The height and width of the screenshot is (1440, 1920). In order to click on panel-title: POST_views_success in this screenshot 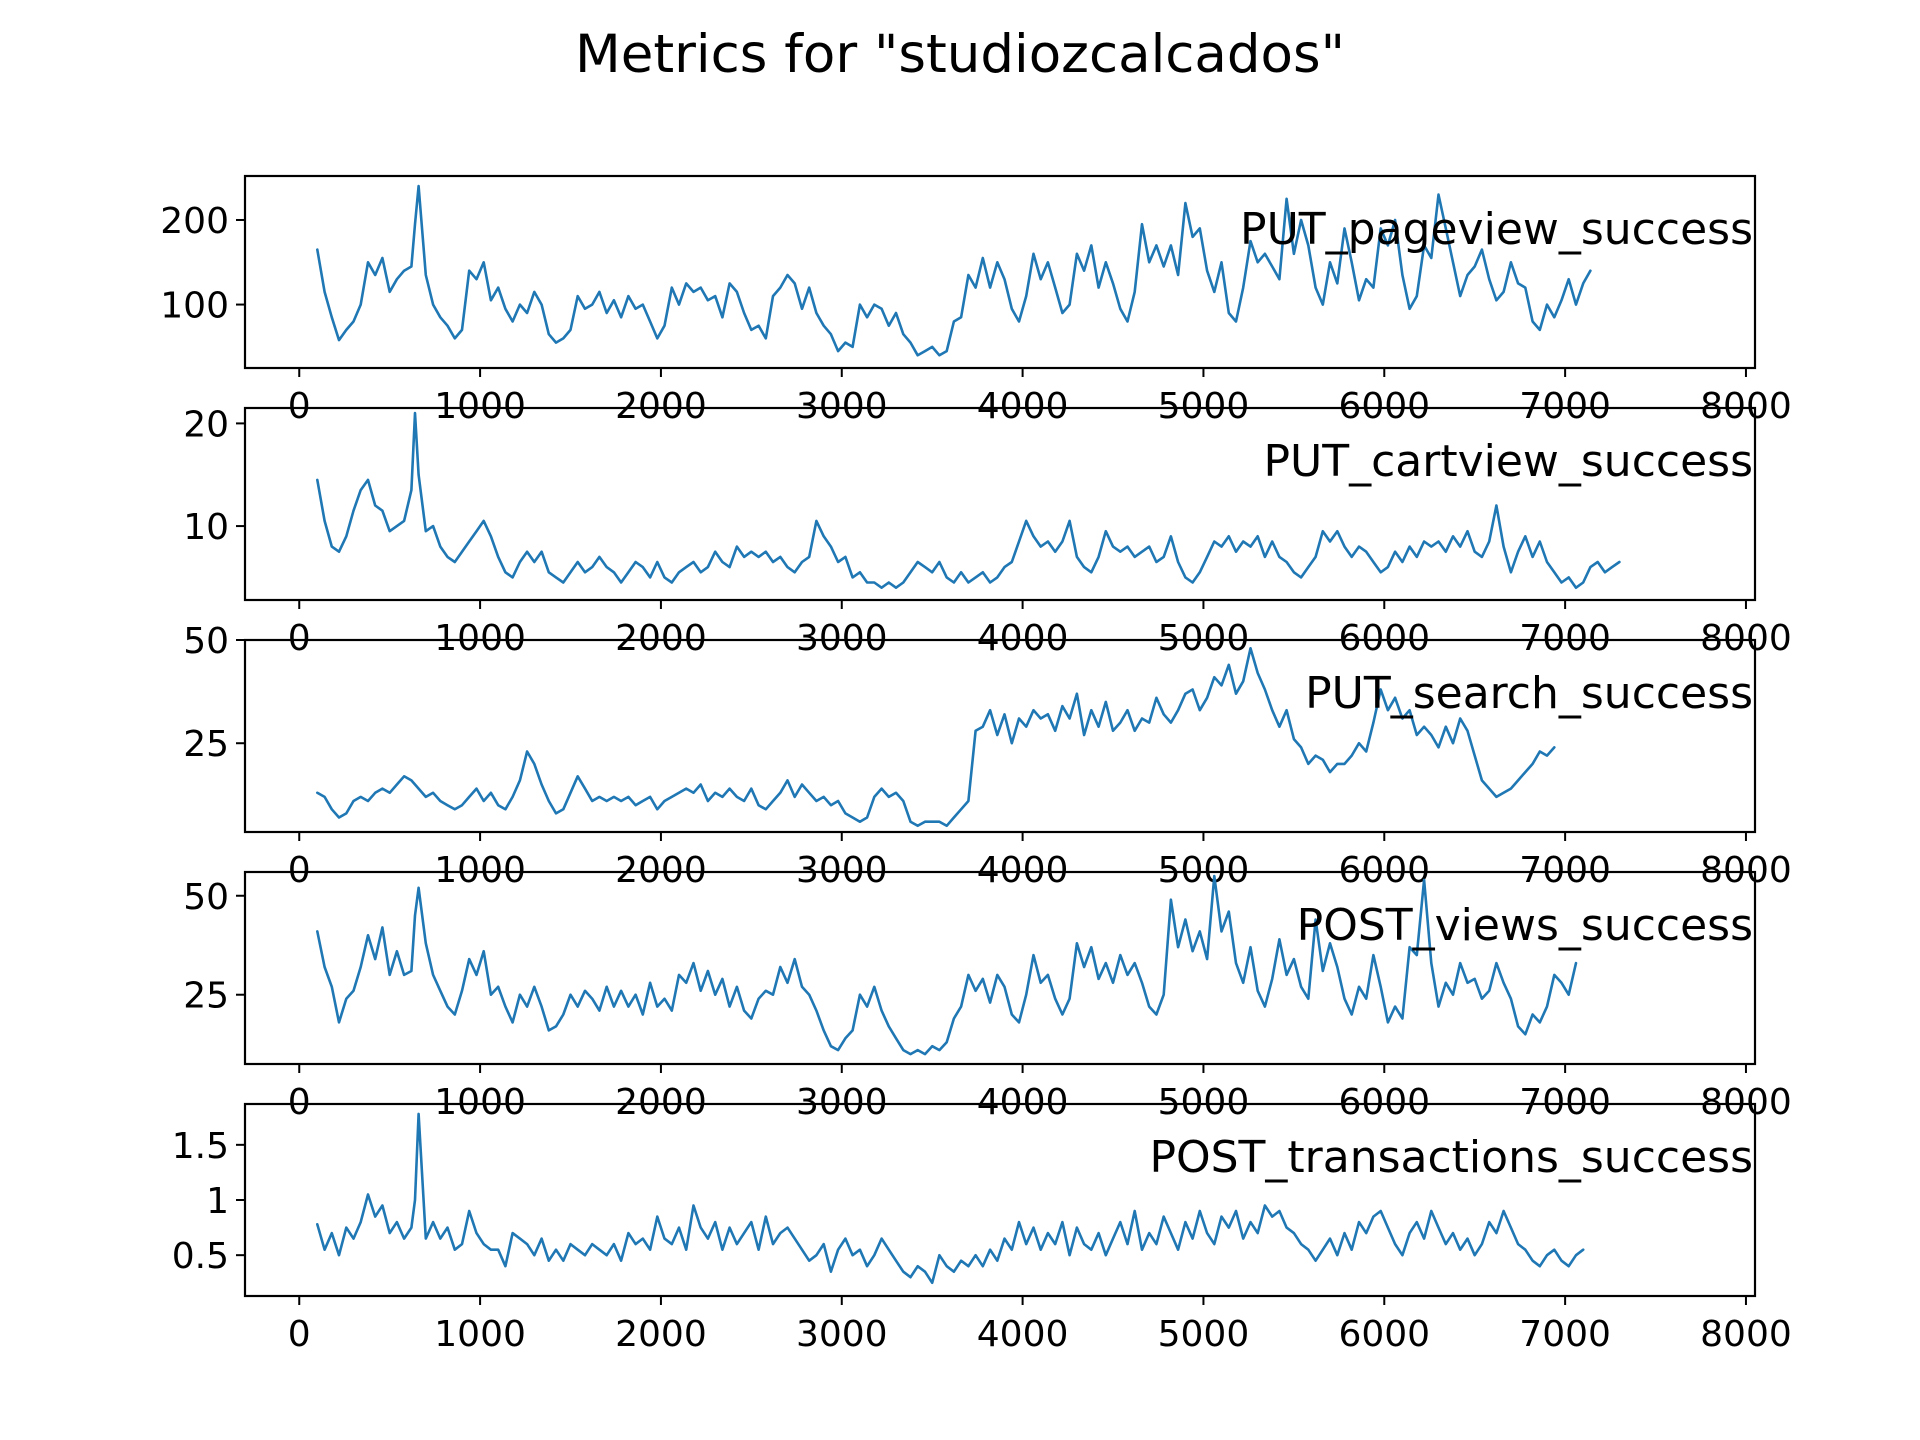, I will do `click(1525, 925)`.